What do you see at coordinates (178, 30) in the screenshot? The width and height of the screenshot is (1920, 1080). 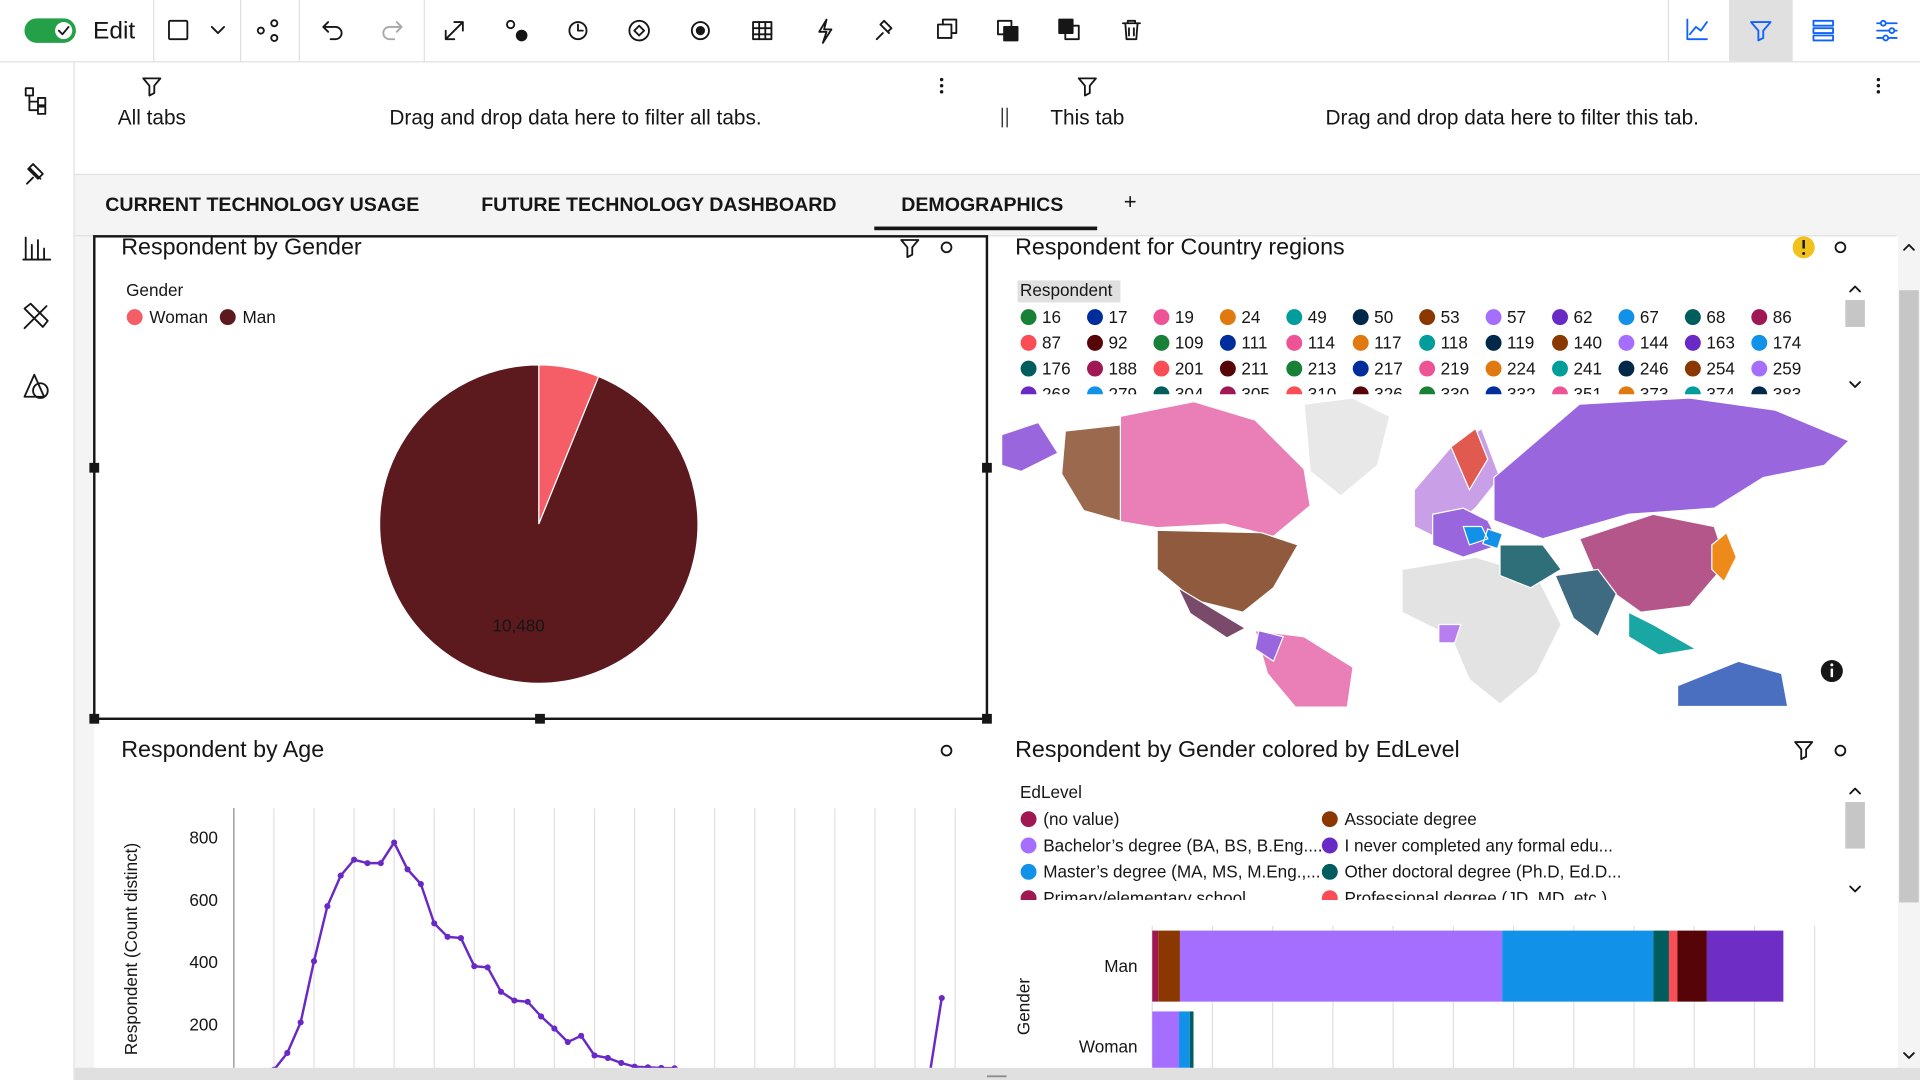 I see `save-icon` at bounding box center [178, 30].